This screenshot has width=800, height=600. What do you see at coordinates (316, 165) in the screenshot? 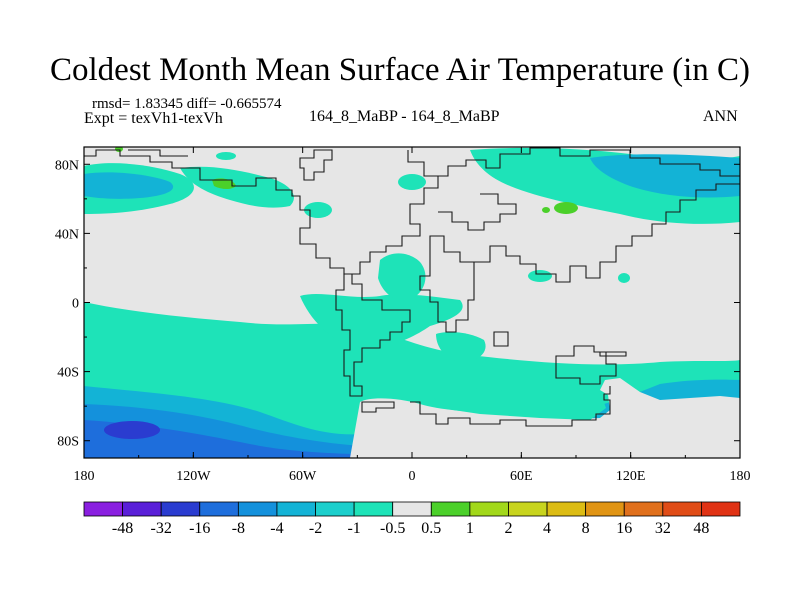
I see `coast-greenland` at bounding box center [316, 165].